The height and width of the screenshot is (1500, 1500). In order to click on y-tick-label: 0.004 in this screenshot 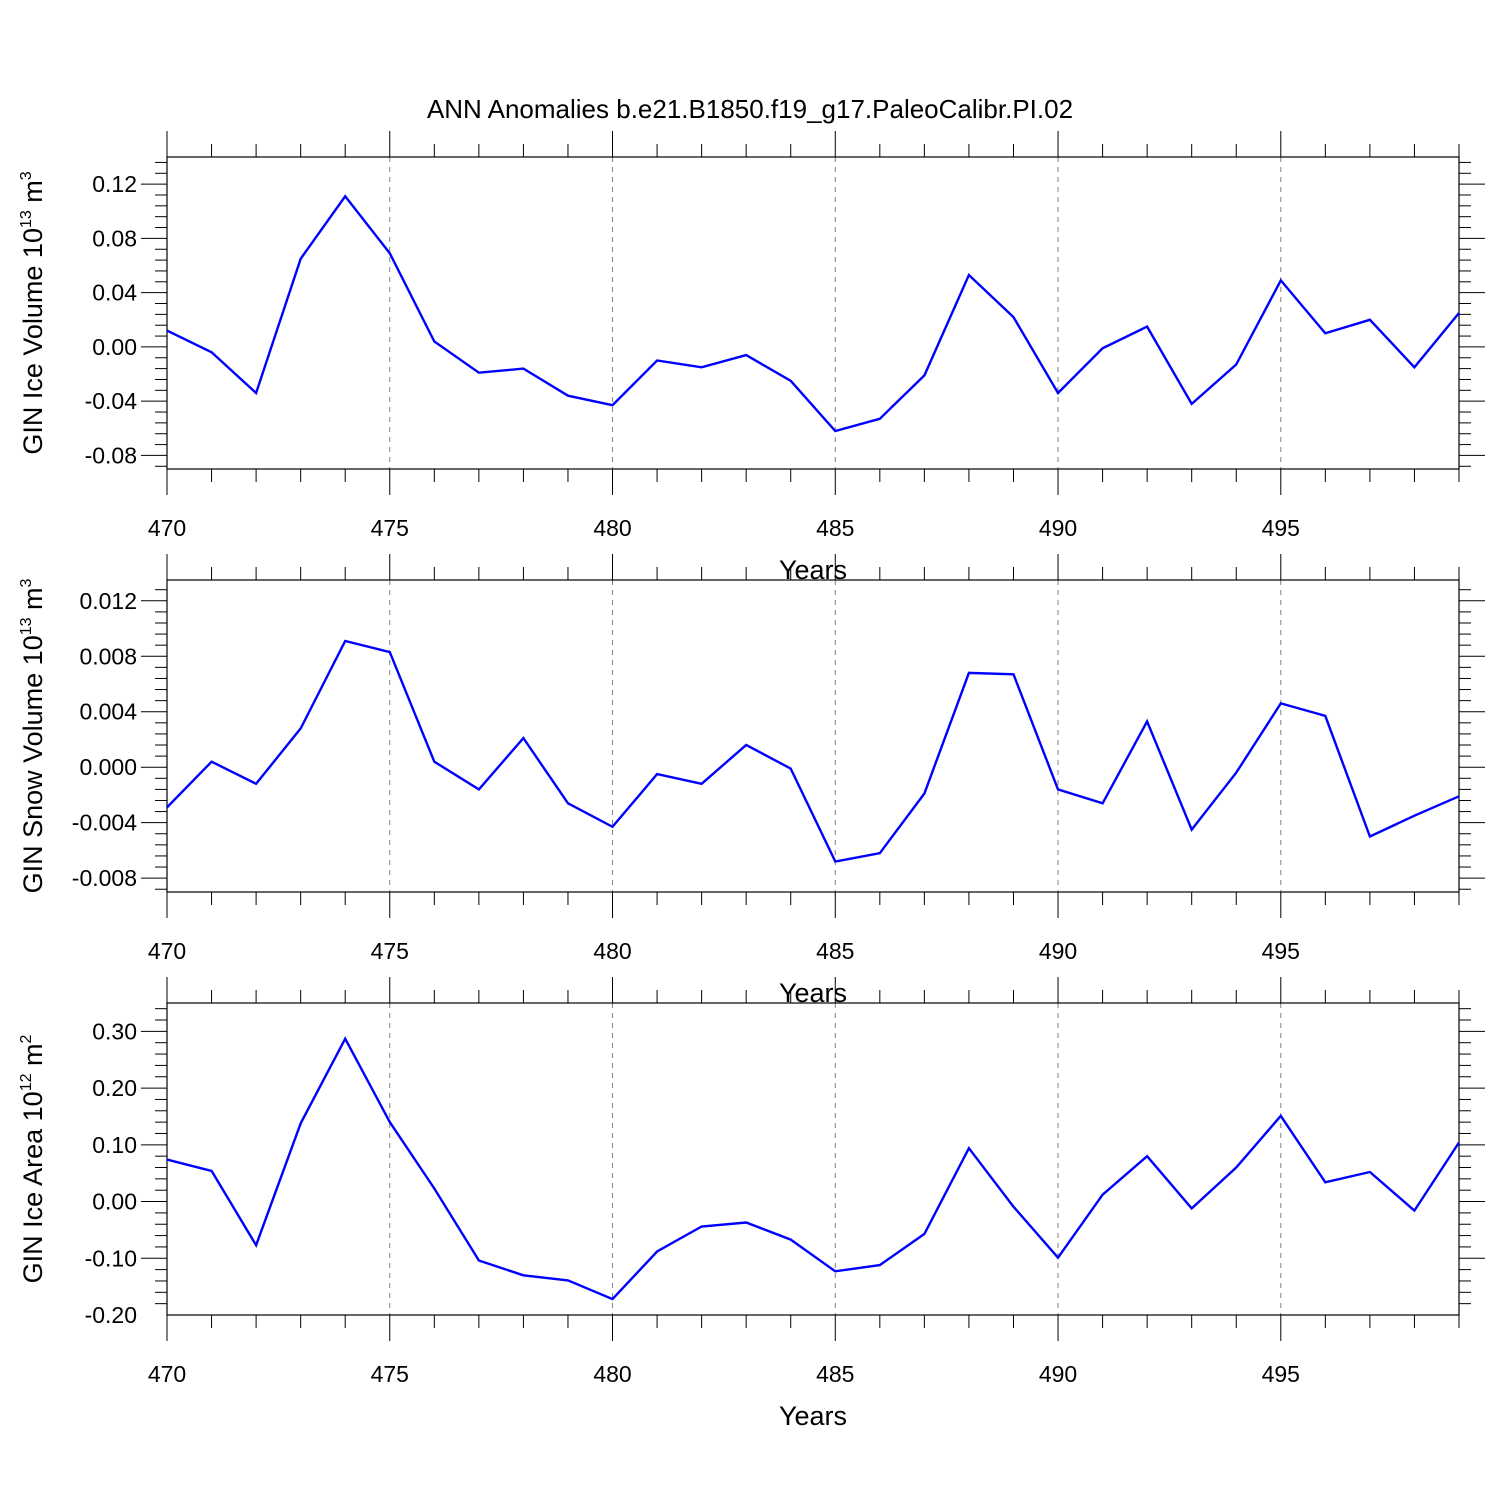, I will do `click(108, 712)`.